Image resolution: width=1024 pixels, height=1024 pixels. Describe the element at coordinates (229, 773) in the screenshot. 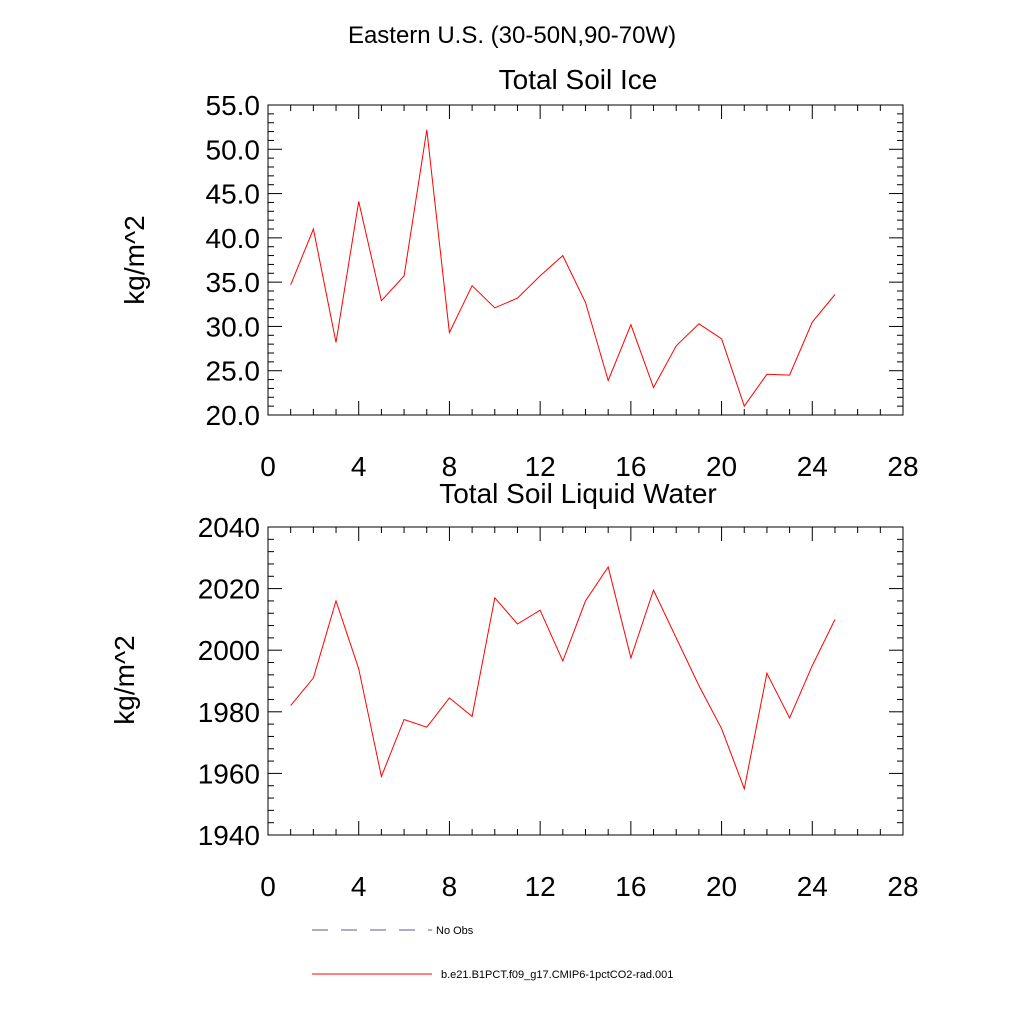

I see `y-tick-label: 1960` at that location.